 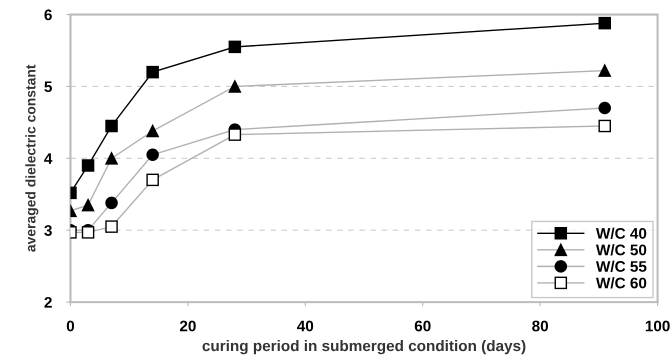 I want to click on x-tick-label: 20, so click(x=188, y=326).